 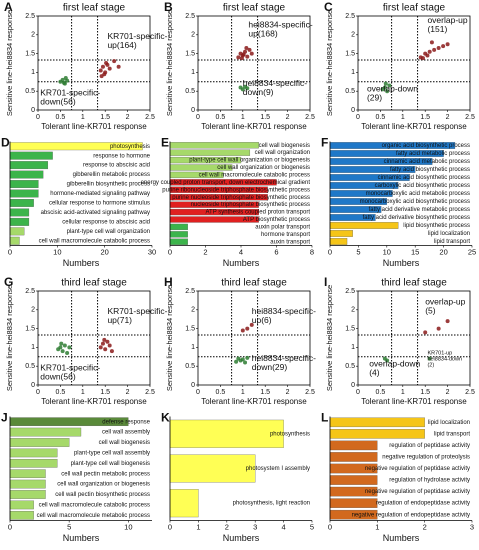 What do you see at coordinates (437, 29) in the screenshot?
I see `annotation: (151)` at bounding box center [437, 29].